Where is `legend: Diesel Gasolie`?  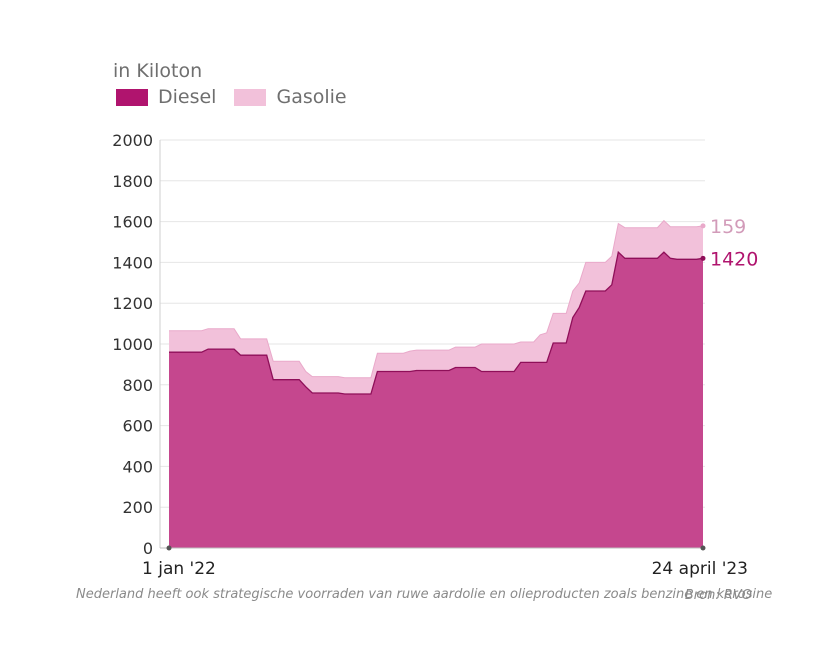
legend: Diesel Gasolie is located at coordinates (240, 97).